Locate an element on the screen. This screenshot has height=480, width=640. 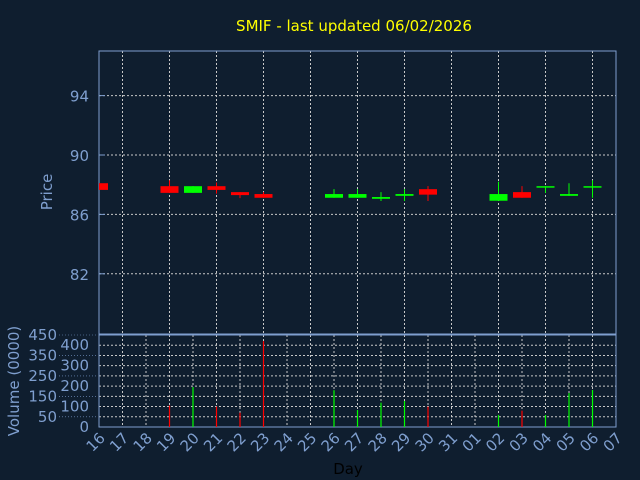
x-tick-label: 27 is located at coordinates (354, 442).